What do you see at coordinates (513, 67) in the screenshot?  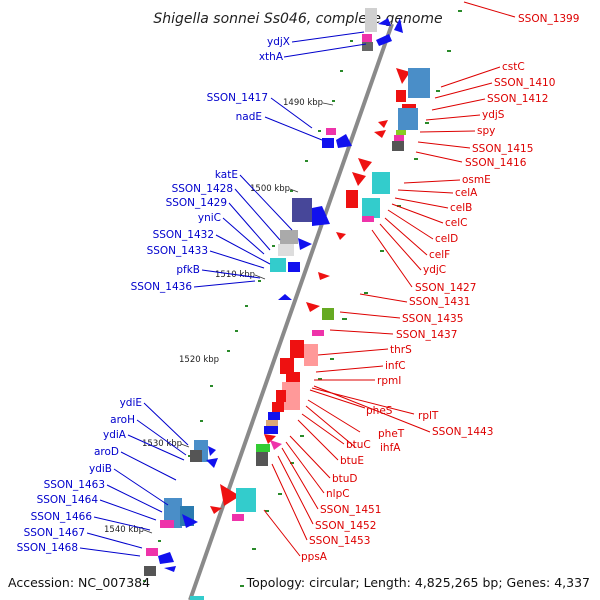 I see `gene-label-reverse: cstC` at bounding box center [513, 67].